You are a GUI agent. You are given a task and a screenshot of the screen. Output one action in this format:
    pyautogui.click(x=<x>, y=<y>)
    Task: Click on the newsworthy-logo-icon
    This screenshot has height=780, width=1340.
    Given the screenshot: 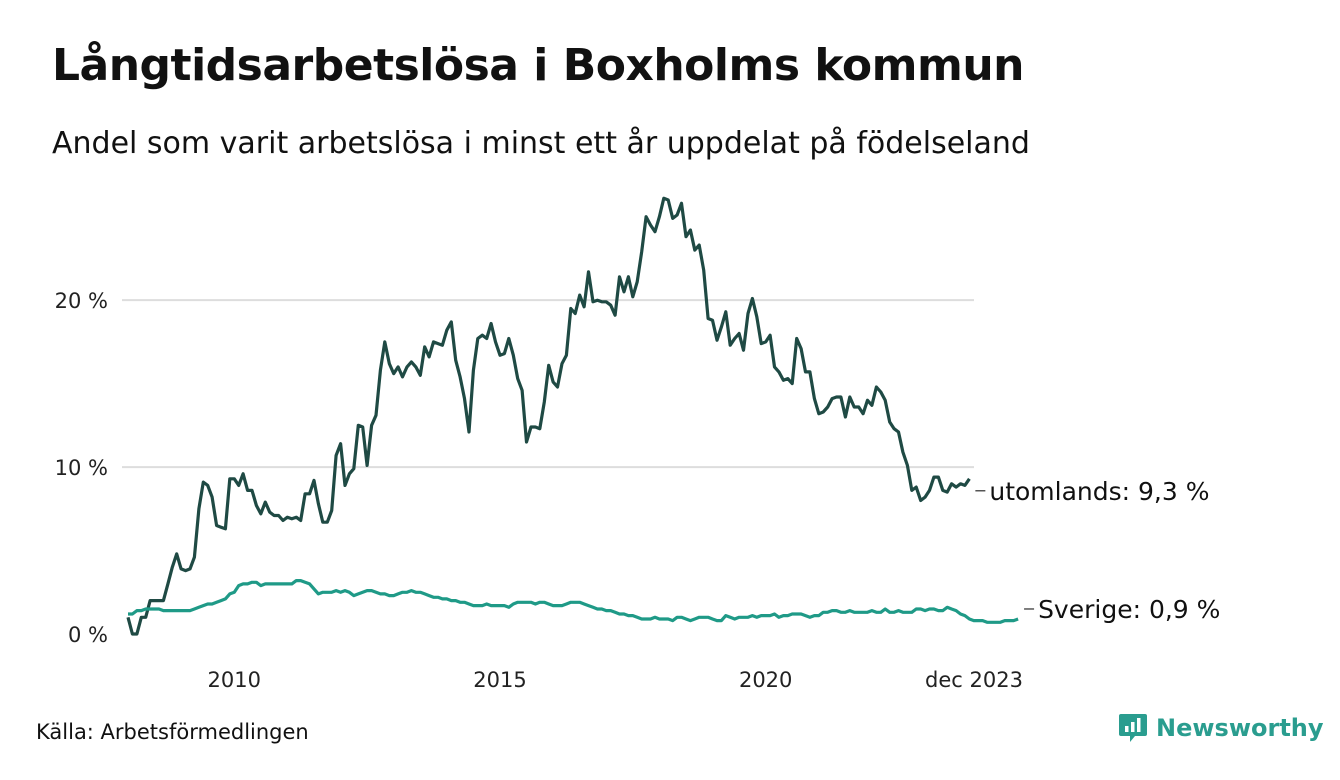 What is the action you would take?
    pyautogui.click(x=1133, y=728)
    